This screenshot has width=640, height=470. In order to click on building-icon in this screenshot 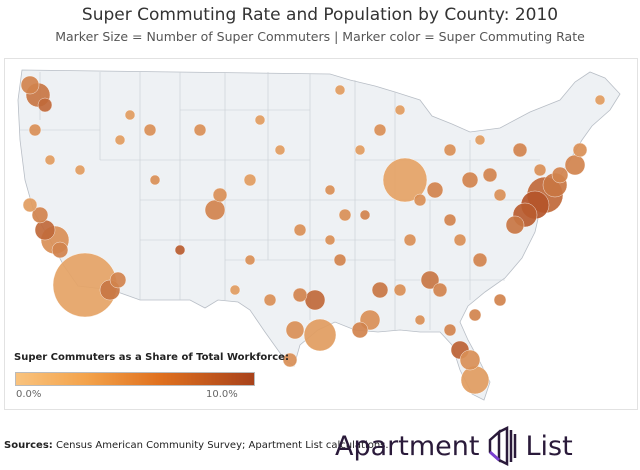, I will do `click(503, 446)`.